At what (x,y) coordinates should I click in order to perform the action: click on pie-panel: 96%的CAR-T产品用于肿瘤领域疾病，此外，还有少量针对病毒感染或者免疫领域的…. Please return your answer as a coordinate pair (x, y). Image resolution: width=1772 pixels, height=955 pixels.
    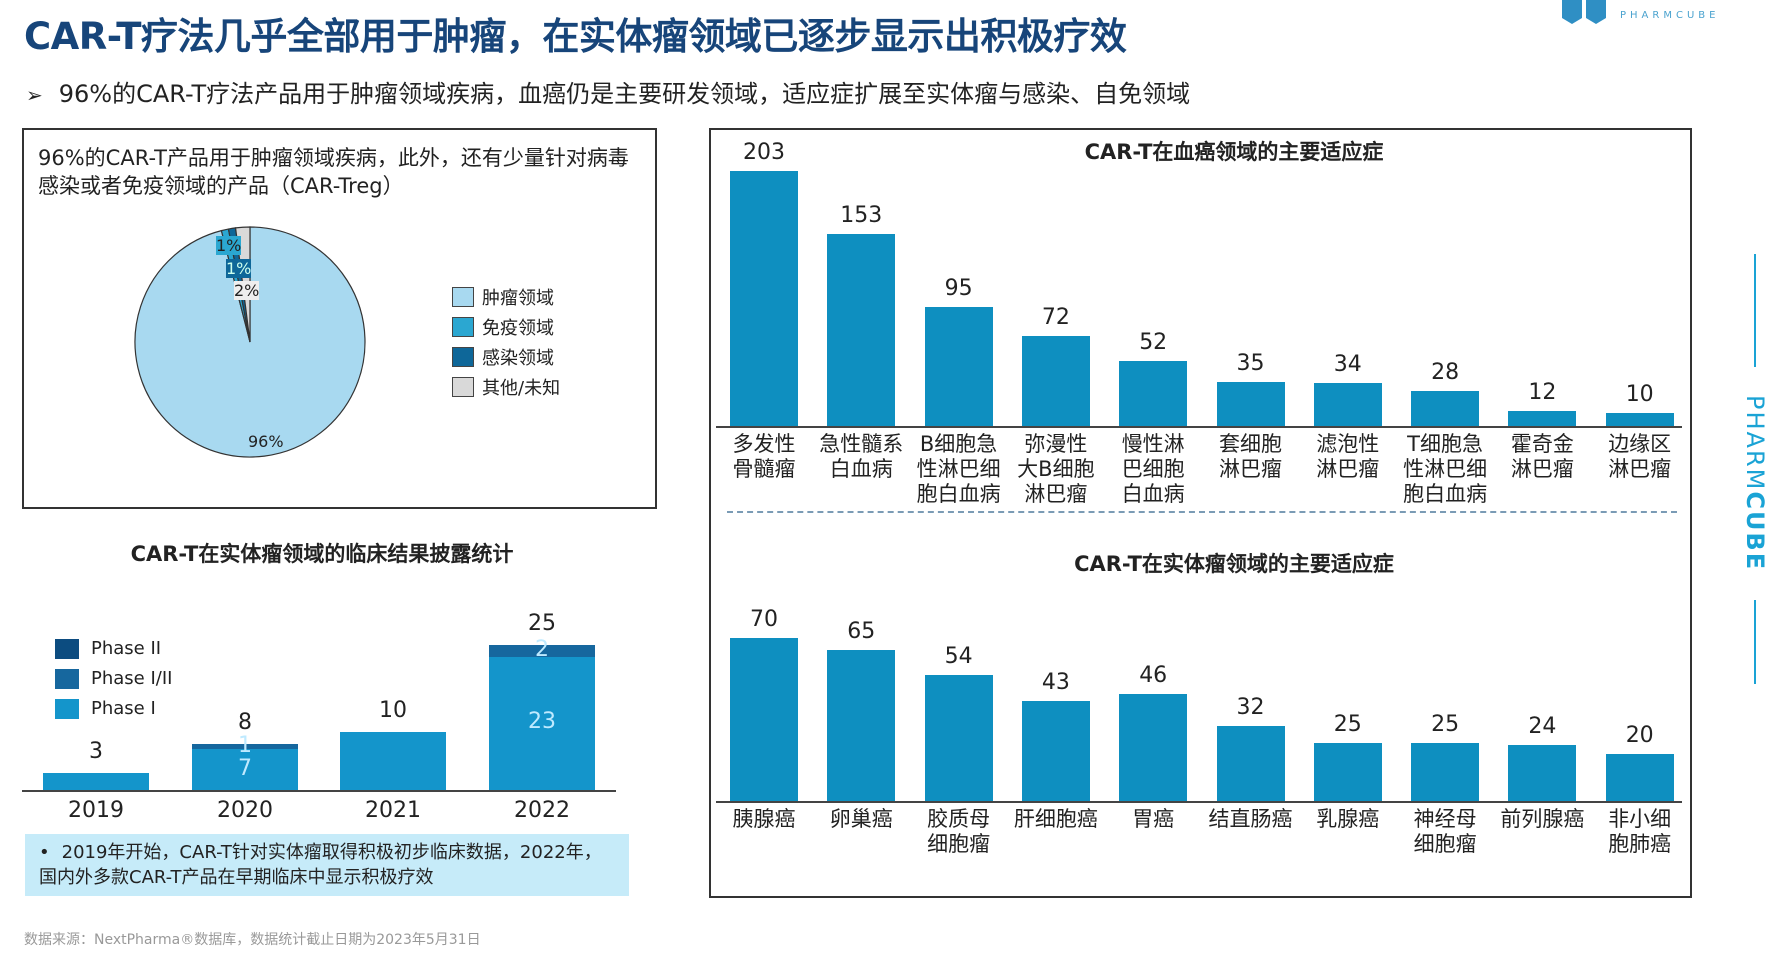
    Looking at the image, I should click on (339, 318).